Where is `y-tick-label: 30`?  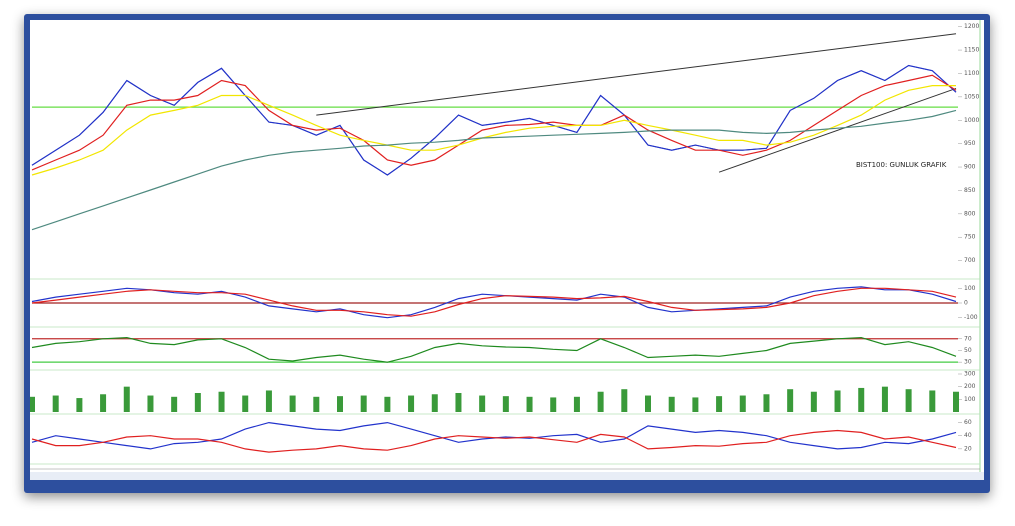 y-tick-label: 30 is located at coordinates (968, 362).